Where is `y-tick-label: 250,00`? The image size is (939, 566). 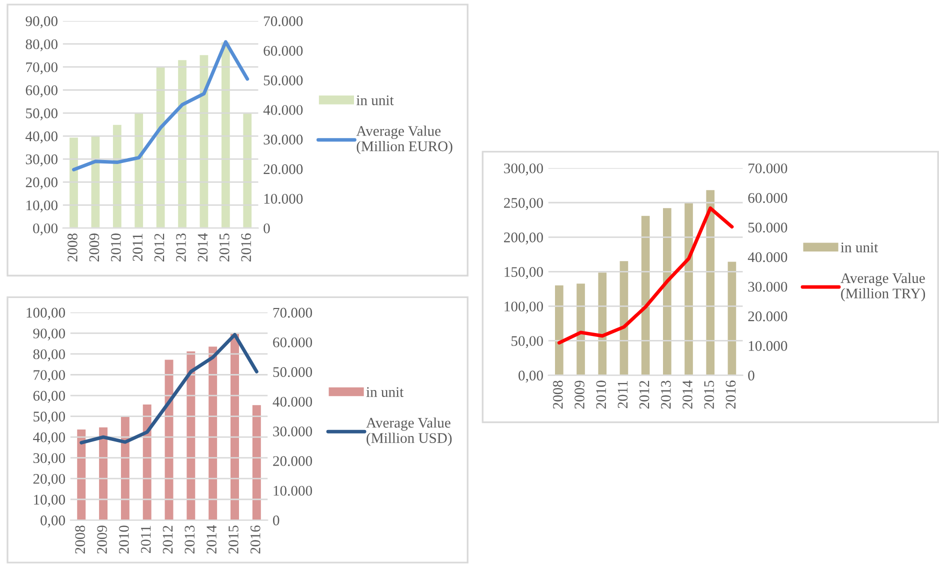
y-tick-label: 250,00 is located at coordinates (523, 204).